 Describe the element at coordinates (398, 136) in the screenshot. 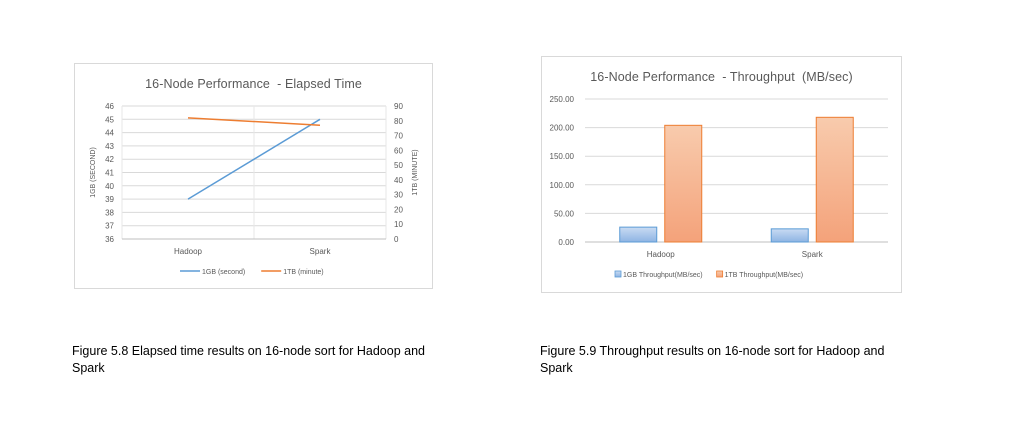

I see `y2-tick-label: 70` at that location.